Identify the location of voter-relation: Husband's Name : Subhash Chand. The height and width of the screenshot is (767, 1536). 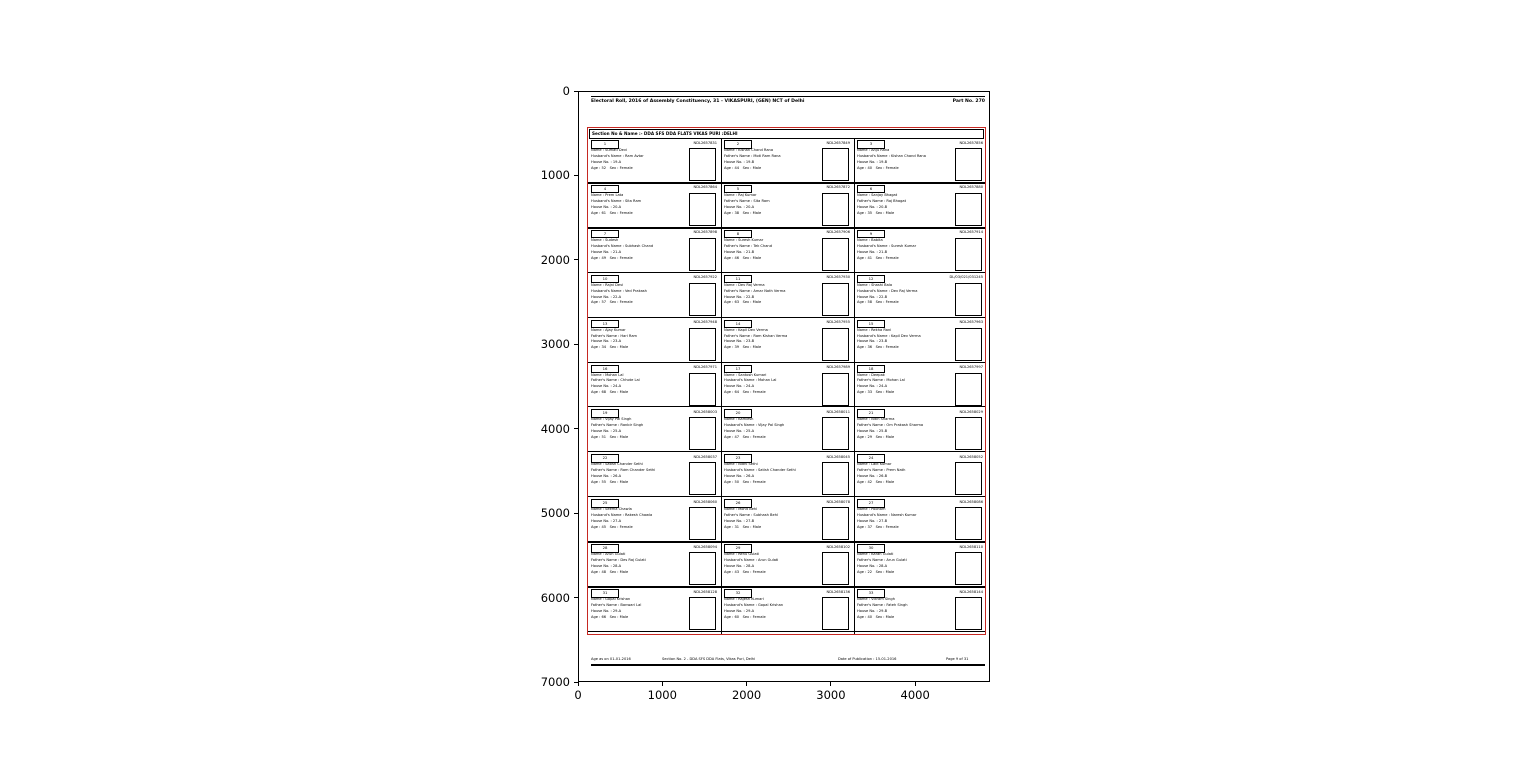
(622, 245).